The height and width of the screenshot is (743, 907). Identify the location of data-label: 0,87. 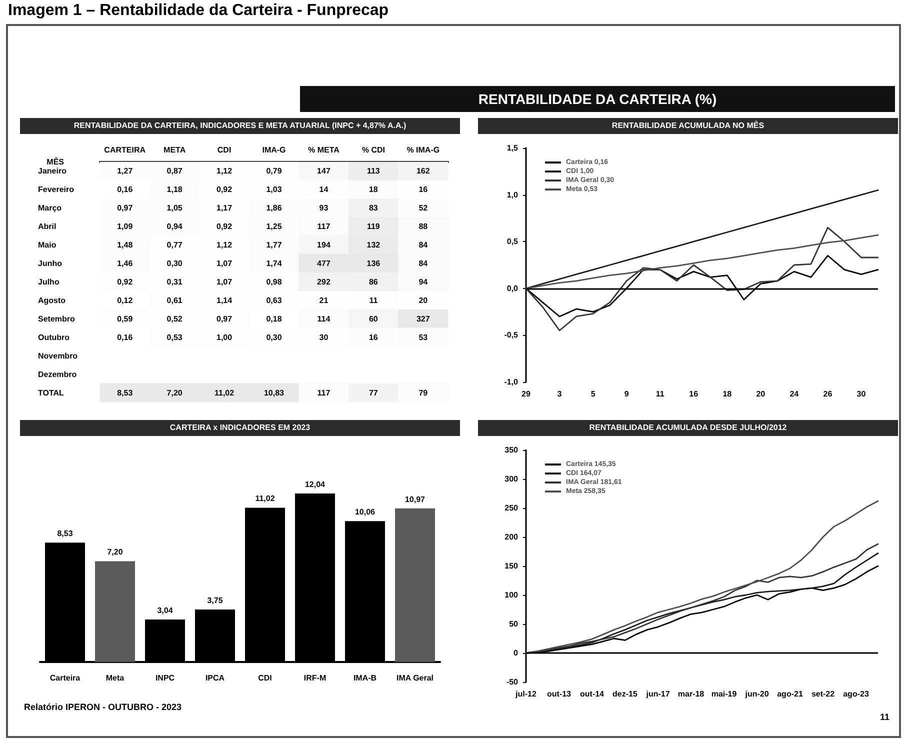
(174, 171).